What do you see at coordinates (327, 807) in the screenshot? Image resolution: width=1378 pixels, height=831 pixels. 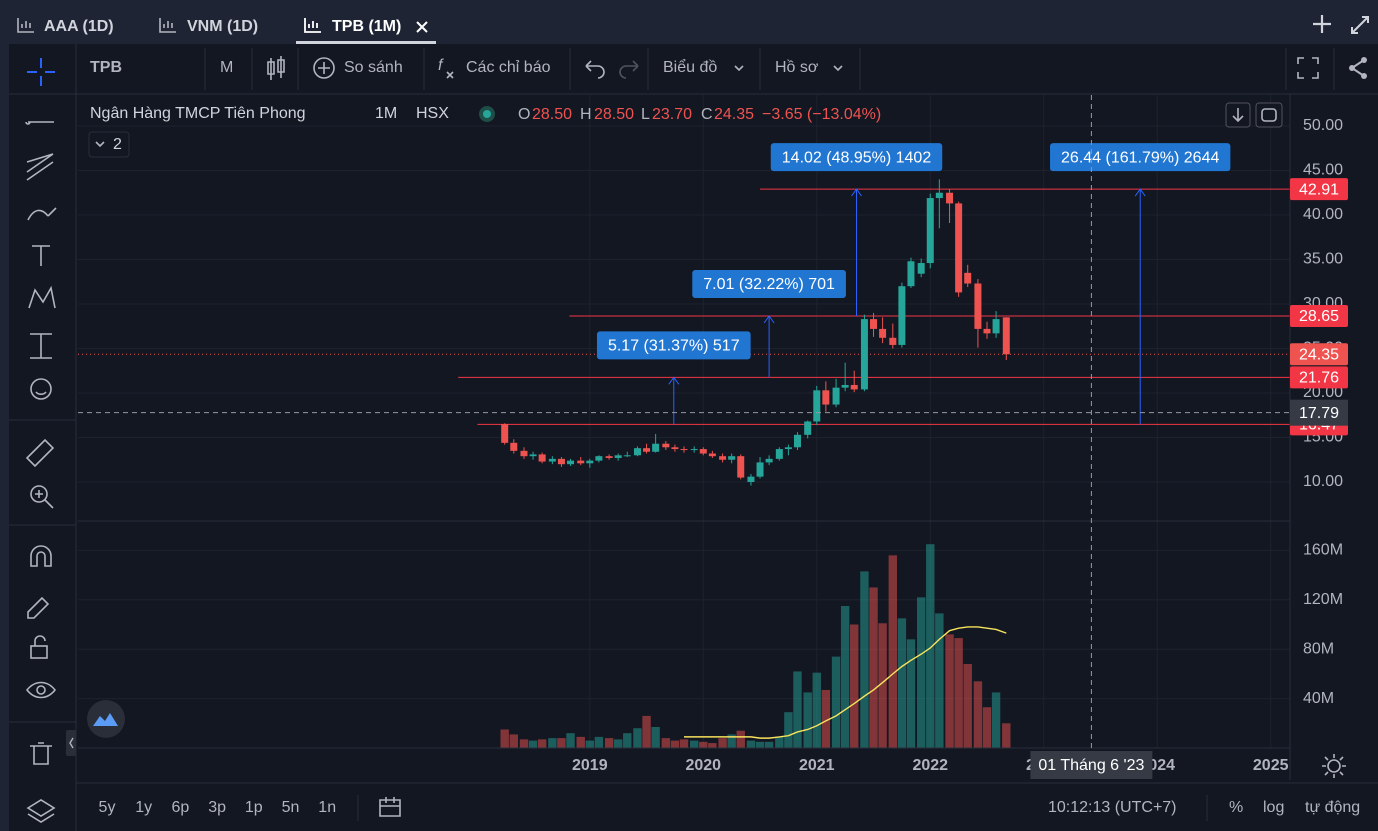 I see `range-button: 1n` at bounding box center [327, 807].